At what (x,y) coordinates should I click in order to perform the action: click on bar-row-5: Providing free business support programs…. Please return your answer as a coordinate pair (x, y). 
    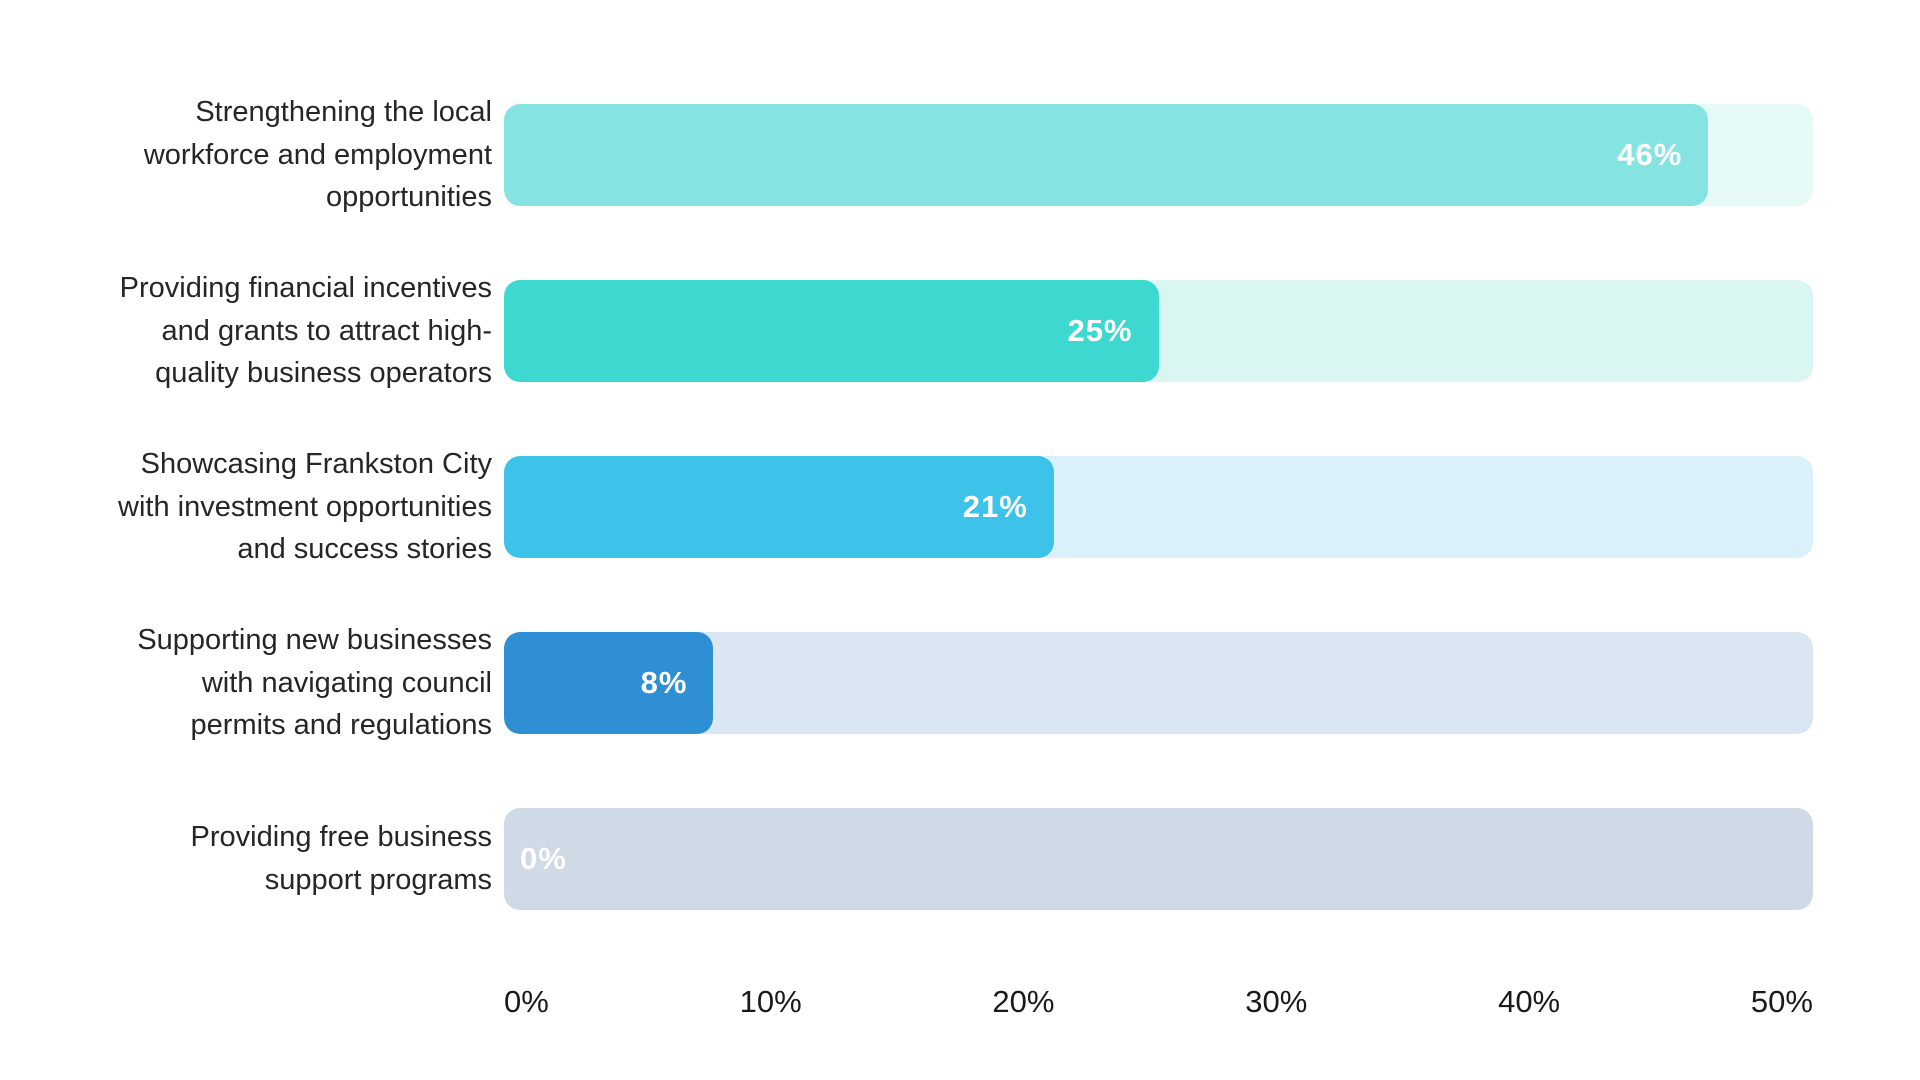
    Looking at the image, I should click on (921, 859).